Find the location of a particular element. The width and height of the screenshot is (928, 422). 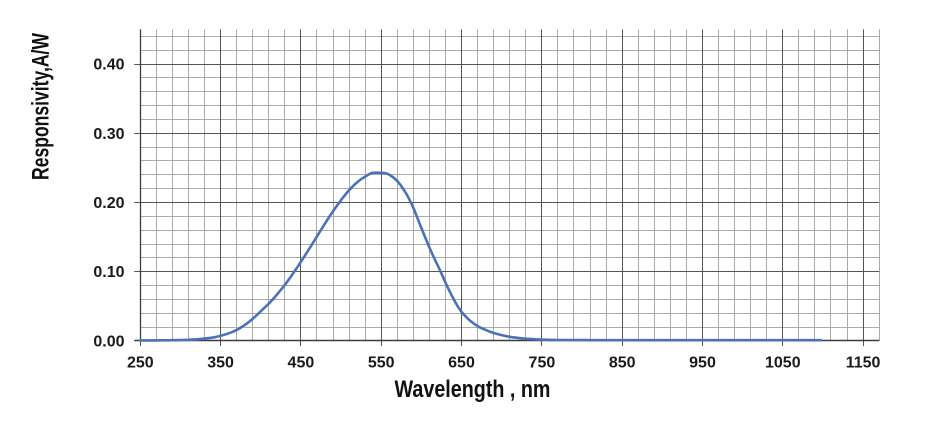

svg-text: 950 is located at coordinates (702, 363).